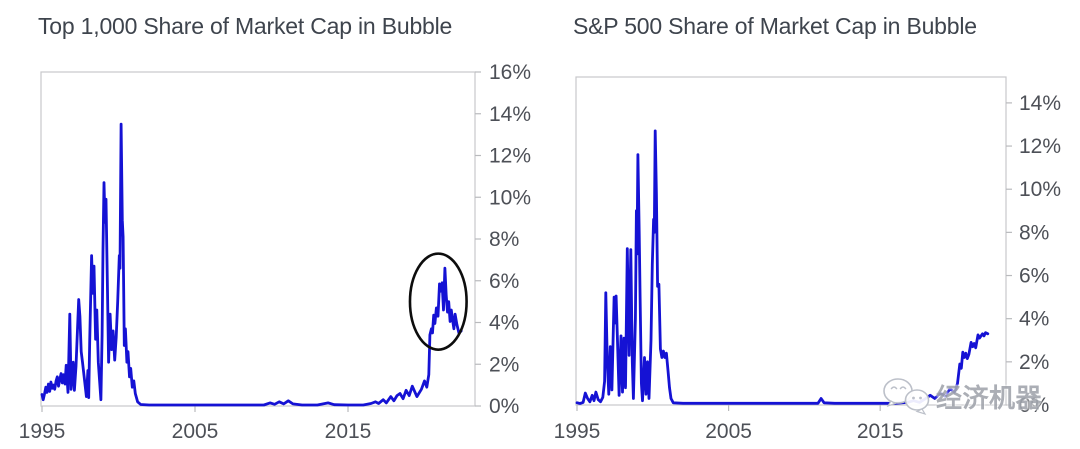 This screenshot has width=1080, height=449. What do you see at coordinates (245, 26) in the screenshot?
I see `chart-title-top1000: Top 1,000 Share of Market Cap in Bubble` at bounding box center [245, 26].